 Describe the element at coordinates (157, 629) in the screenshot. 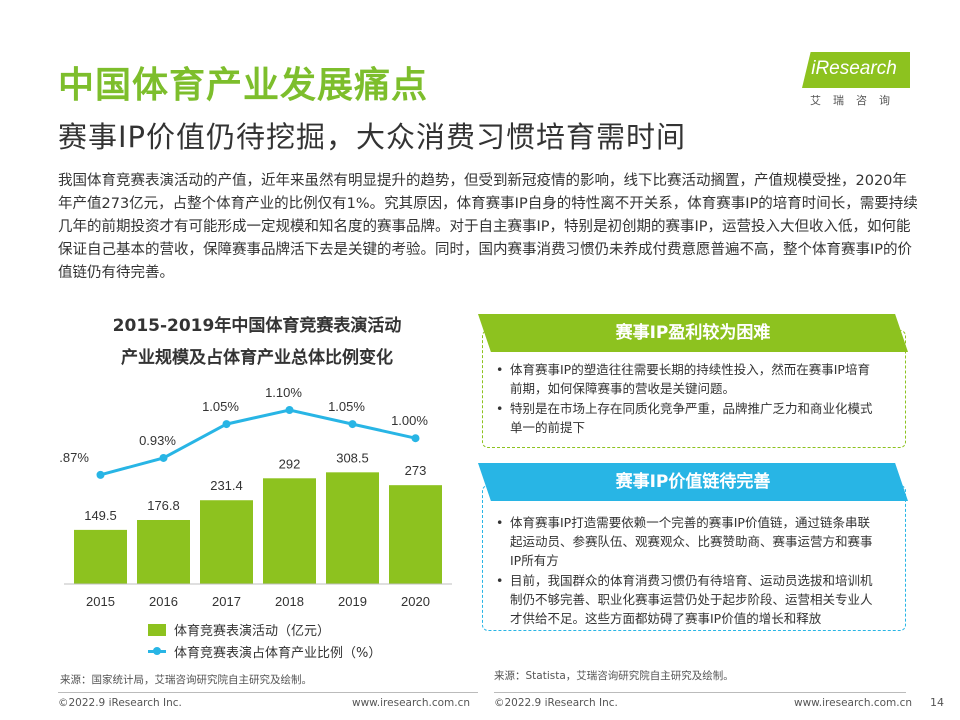

I see `legend-bar-swatch` at that location.